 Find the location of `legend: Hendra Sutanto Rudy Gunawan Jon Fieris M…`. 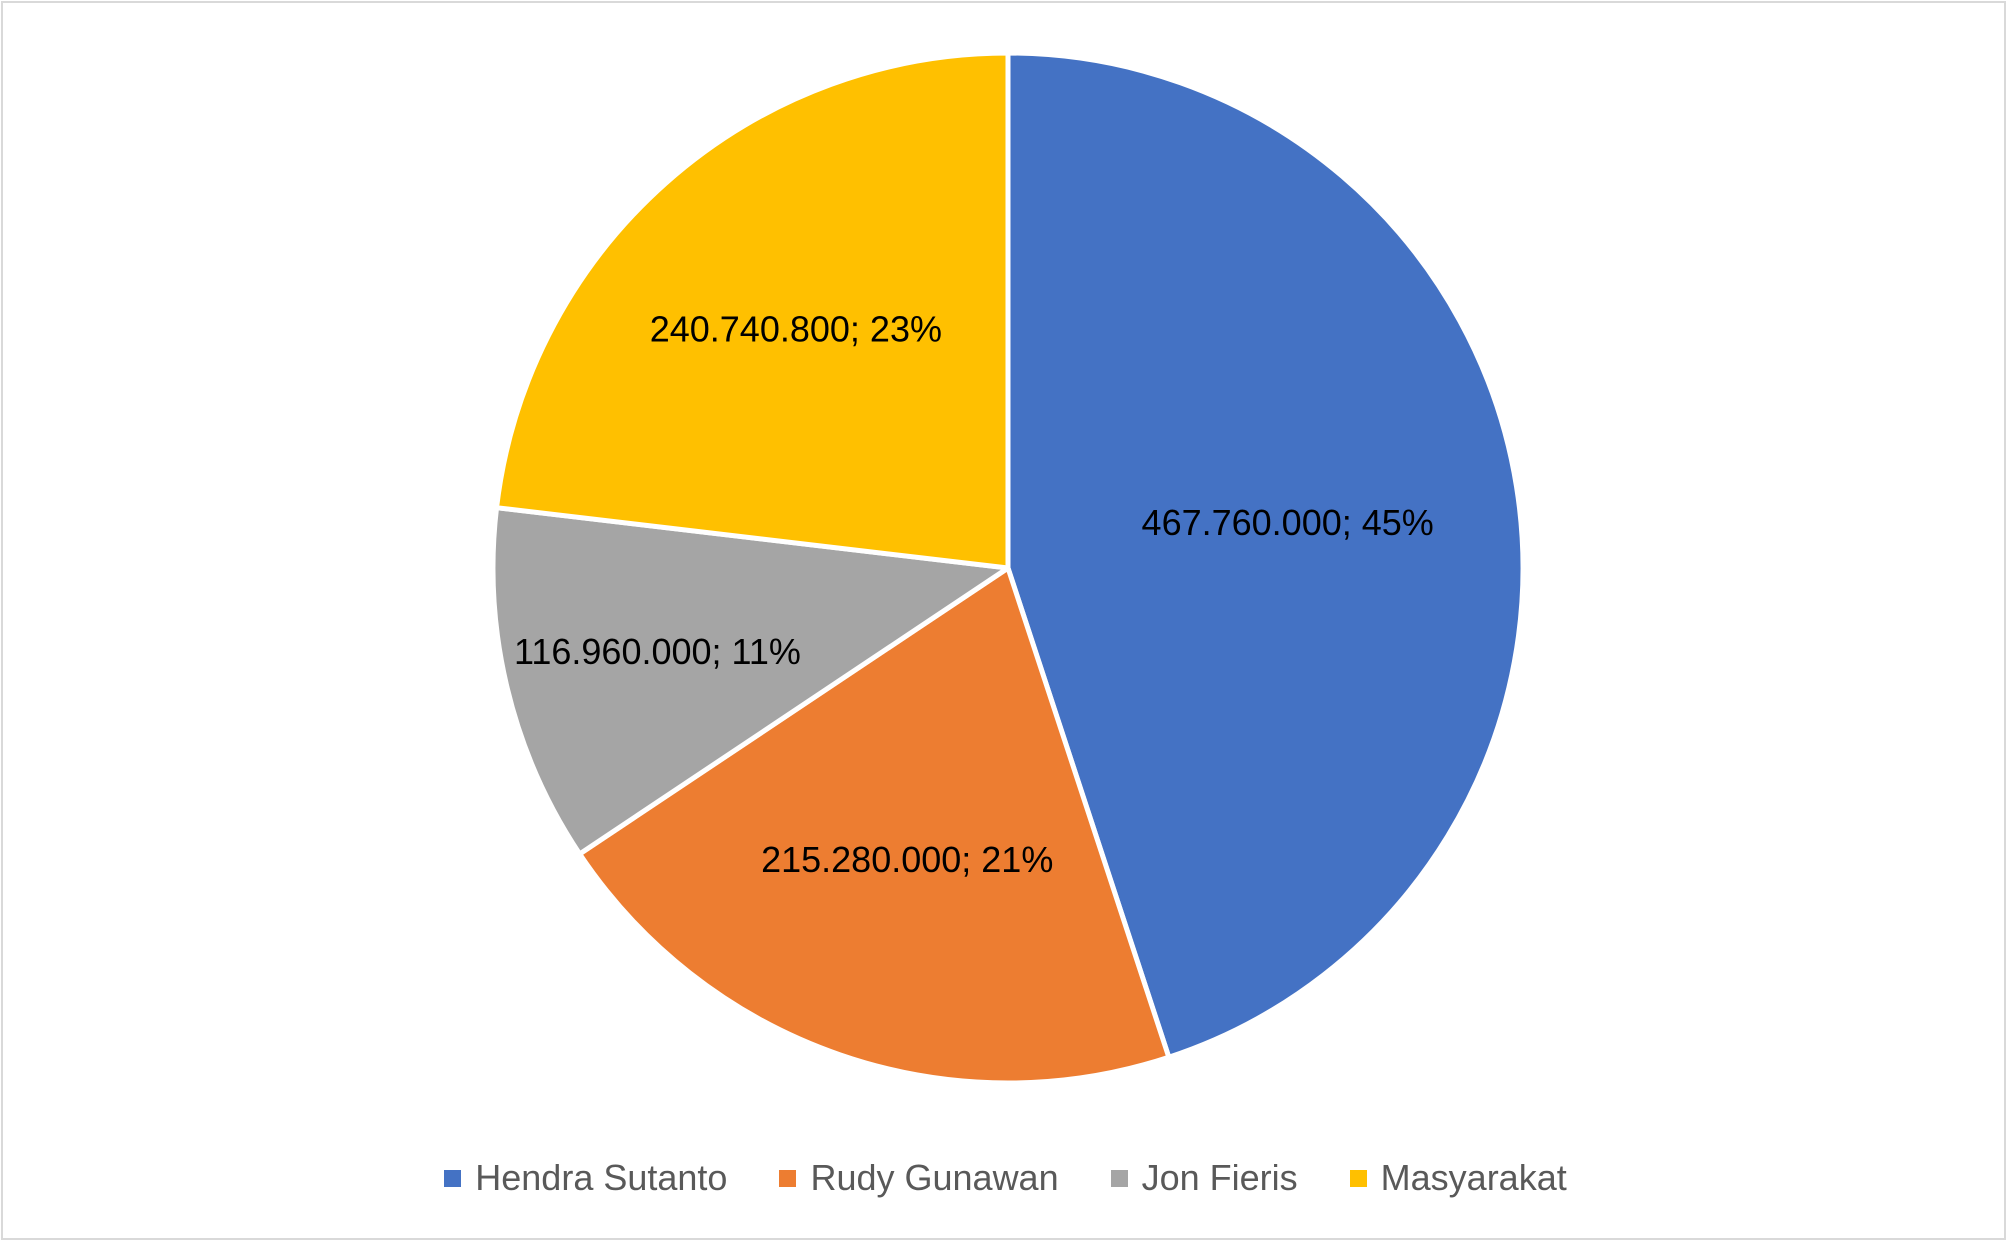

legend: Hendra Sutanto Rudy Gunawan Jon Fieris M… is located at coordinates (1005, 1178).